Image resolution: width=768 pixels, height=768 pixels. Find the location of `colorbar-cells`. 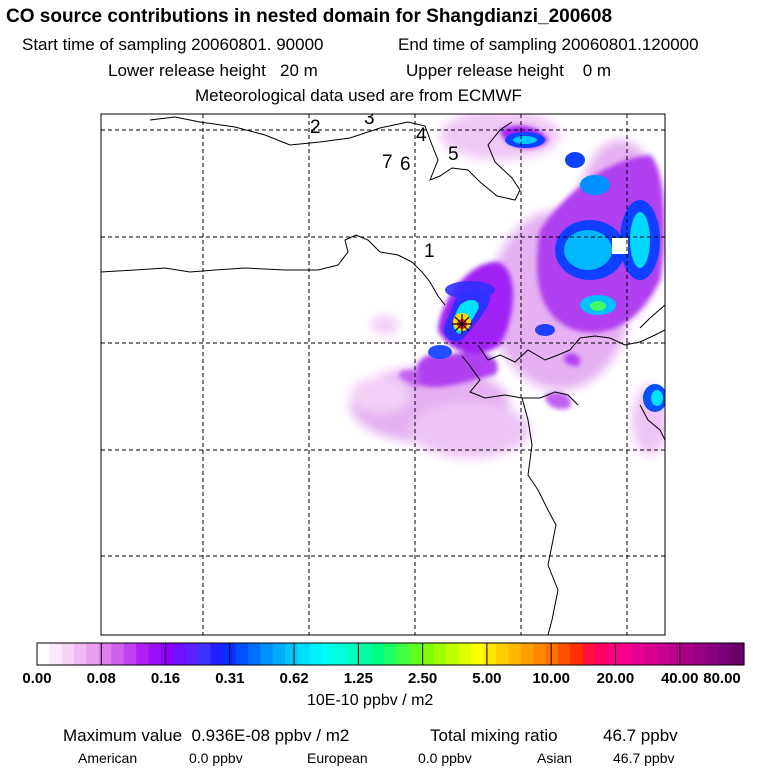

colorbar-cells is located at coordinates (391, 654).